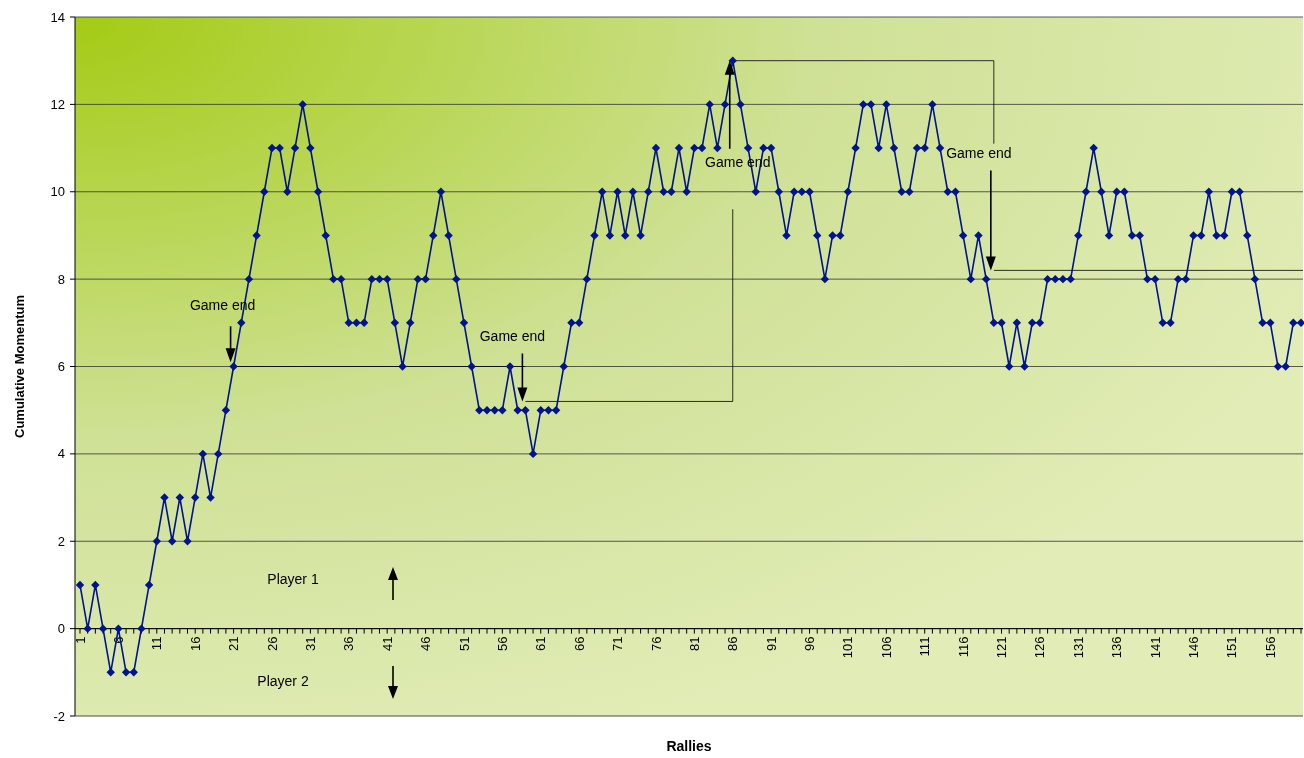  I want to click on x-tick-label: 91, so click(771, 644).